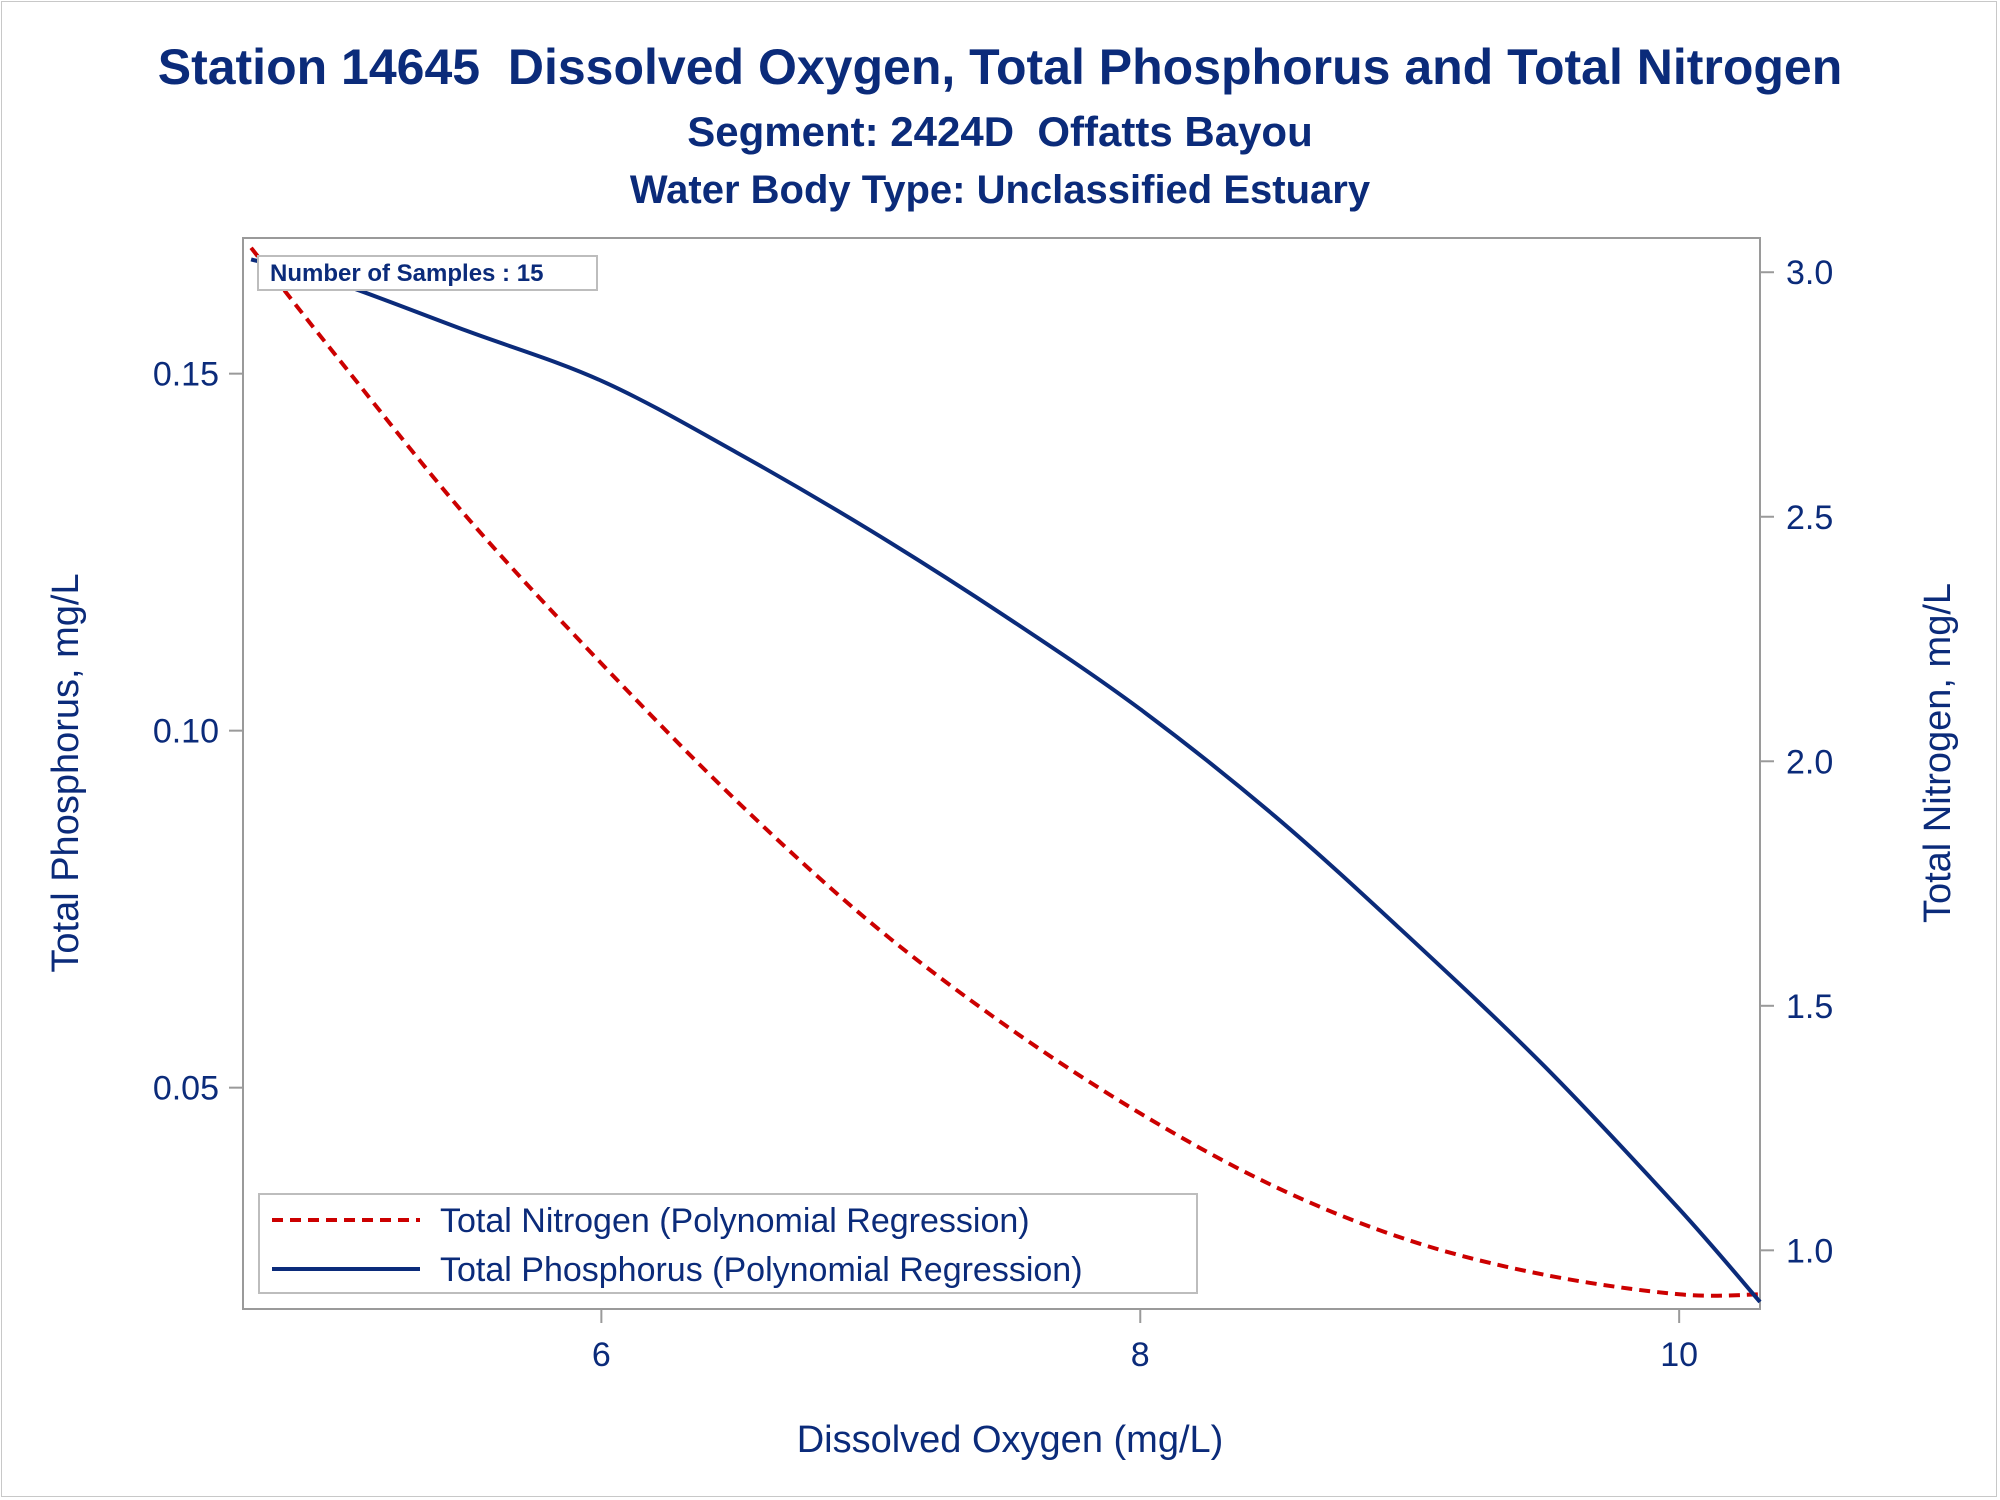  Describe the element at coordinates (1000, 131) in the screenshot. I see `chart-subtitle: Segment: 2424D Offatts Bayou` at that location.